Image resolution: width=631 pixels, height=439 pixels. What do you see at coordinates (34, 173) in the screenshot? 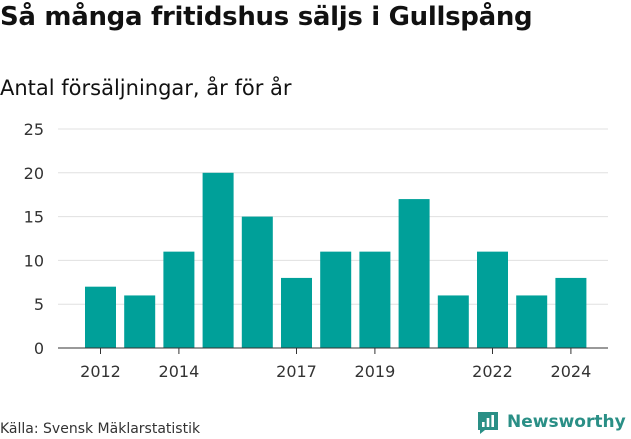
I see `y-tick-label: 20` at bounding box center [34, 173].